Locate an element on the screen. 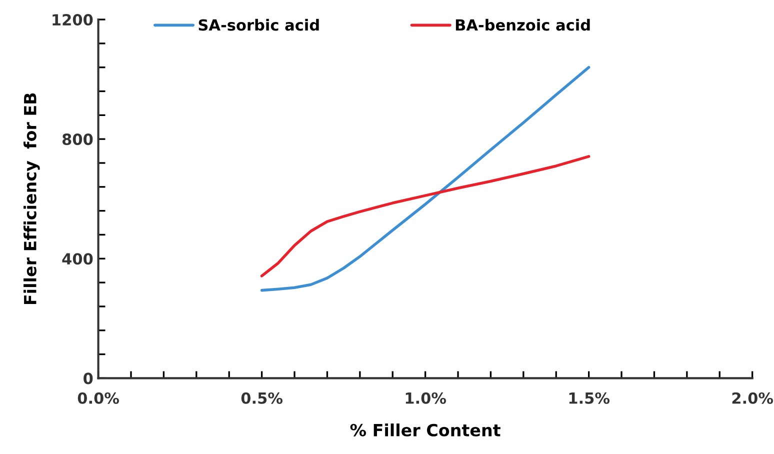 The image size is (774, 454). y-axis-title: Filler Efficiency for EB is located at coordinates (32, 198).